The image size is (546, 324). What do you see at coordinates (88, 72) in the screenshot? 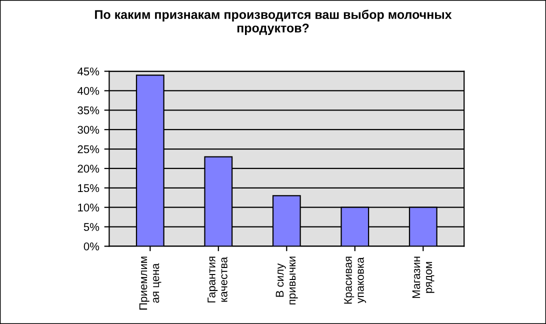
I see `y-tick-label: 45%` at bounding box center [88, 72].